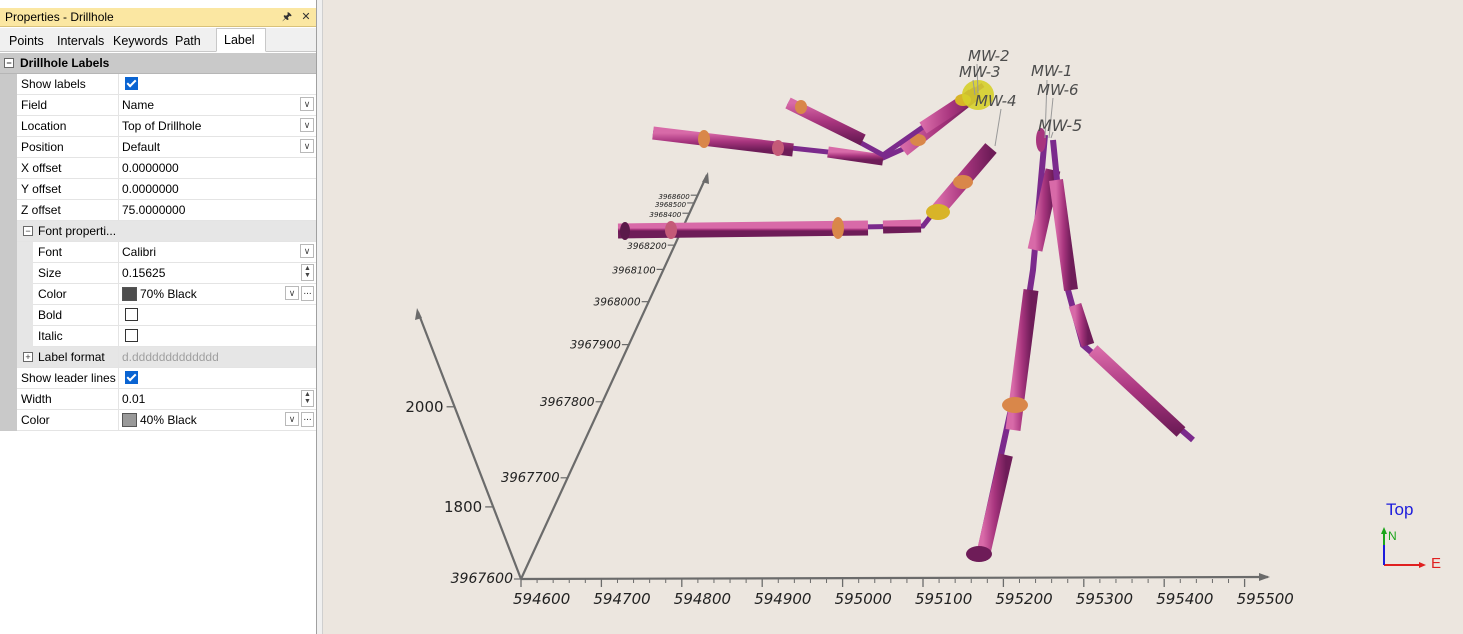  I want to click on y-axis-line, so click(614, 377).